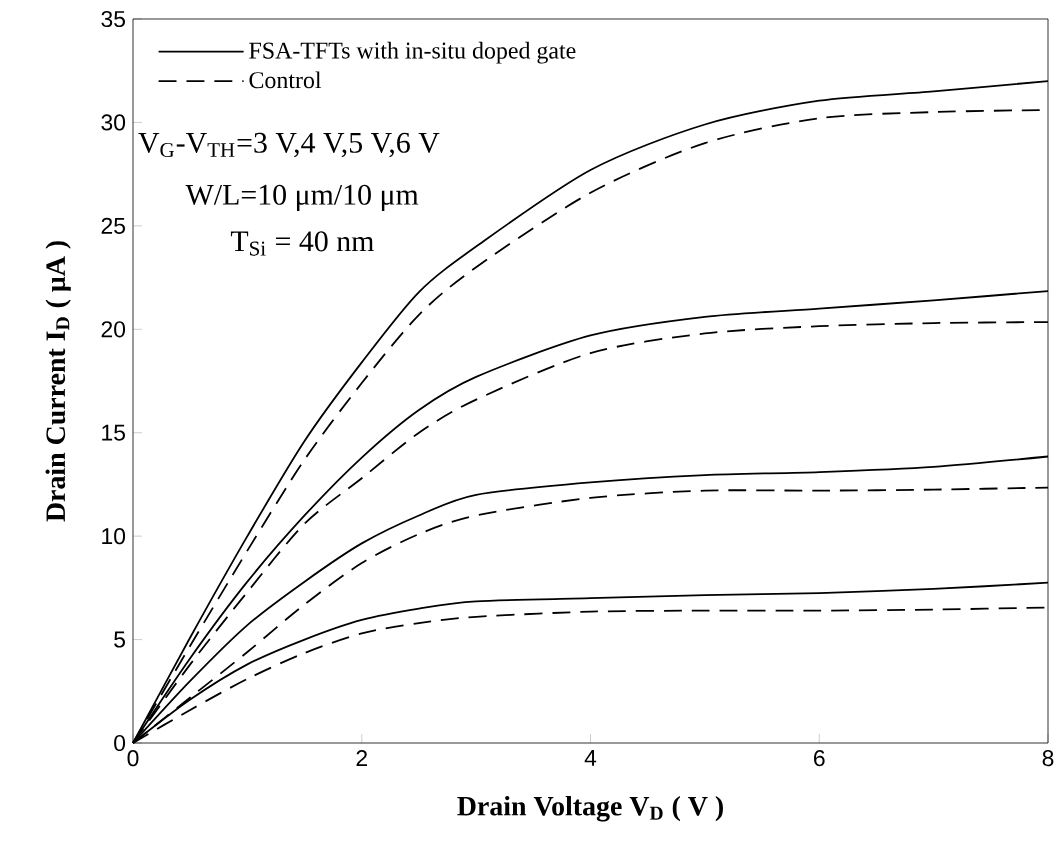  What do you see at coordinates (113, 19) in the screenshot?
I see `y-tick-label: 35` at bounding box center [113, 19].